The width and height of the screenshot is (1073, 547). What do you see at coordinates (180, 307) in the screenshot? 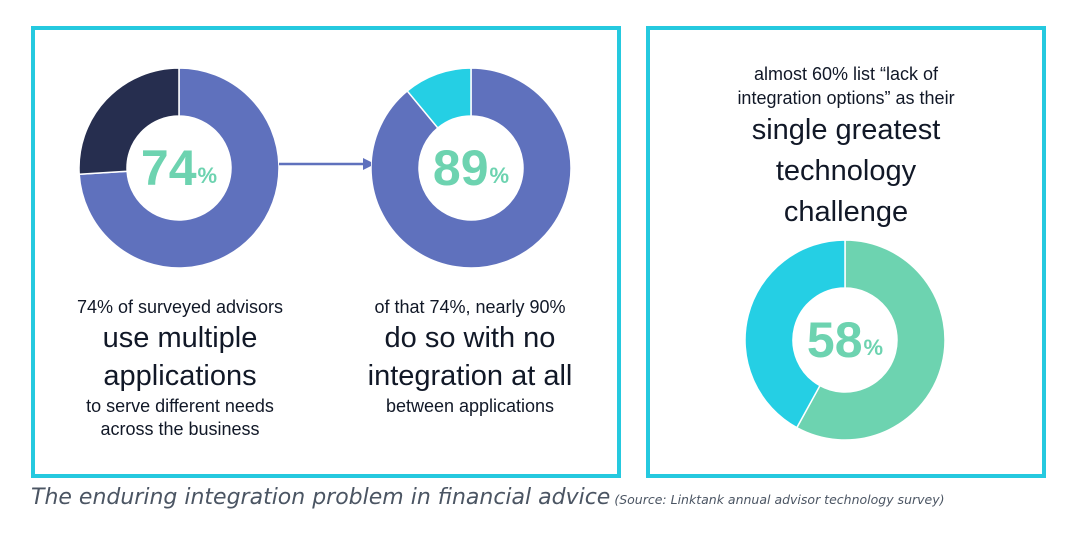
I see `caption-left-line1: 74% of surveyed advisors` at bounding box center [180, 307].